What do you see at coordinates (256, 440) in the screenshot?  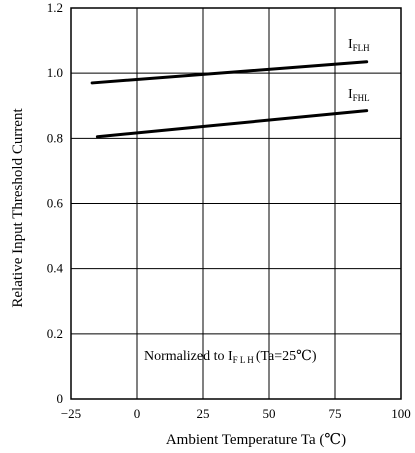 I see `x-axis-label: Ambient Temperature Ta (℃)` at bounding box center [256, 440].